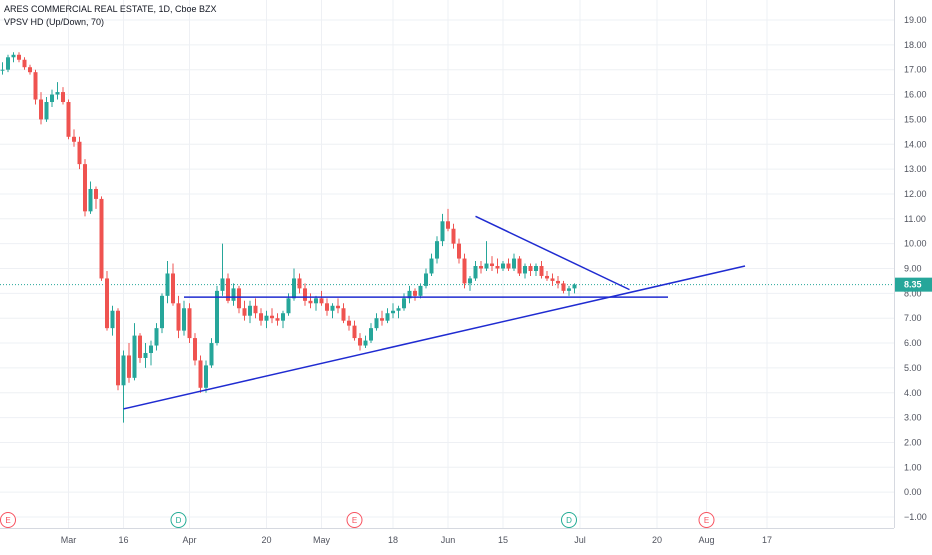 The width and height of the screenshot is (932, 555). I want to click on x-tick-label: Apr, so click(189, 540).